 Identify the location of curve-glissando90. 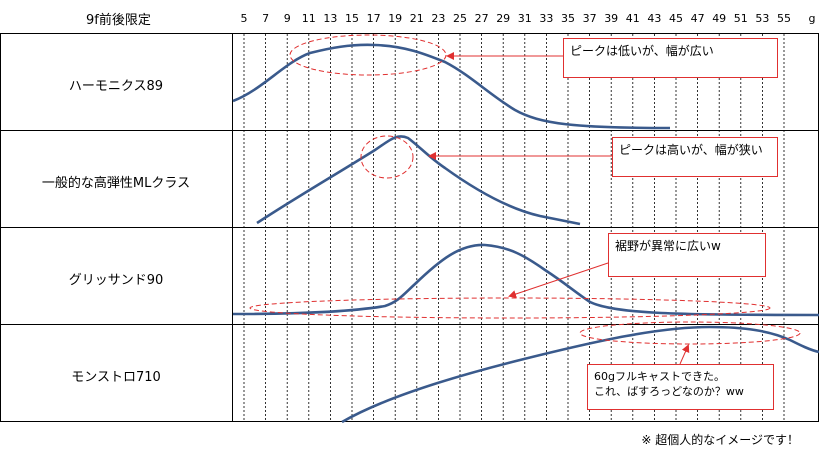
(525, 280).